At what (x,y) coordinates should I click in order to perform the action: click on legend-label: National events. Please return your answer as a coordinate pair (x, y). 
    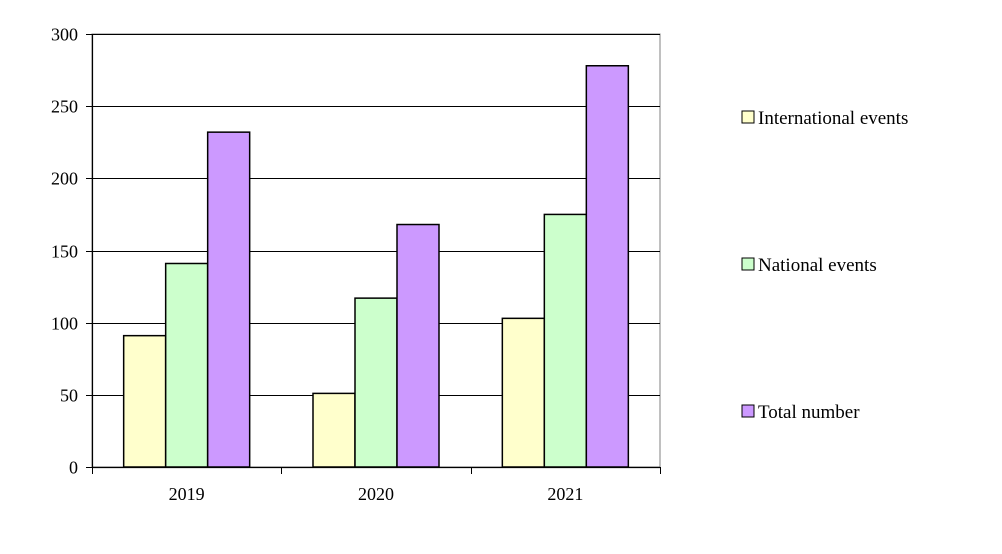
    Looking at the image, I should click on (817, 265).